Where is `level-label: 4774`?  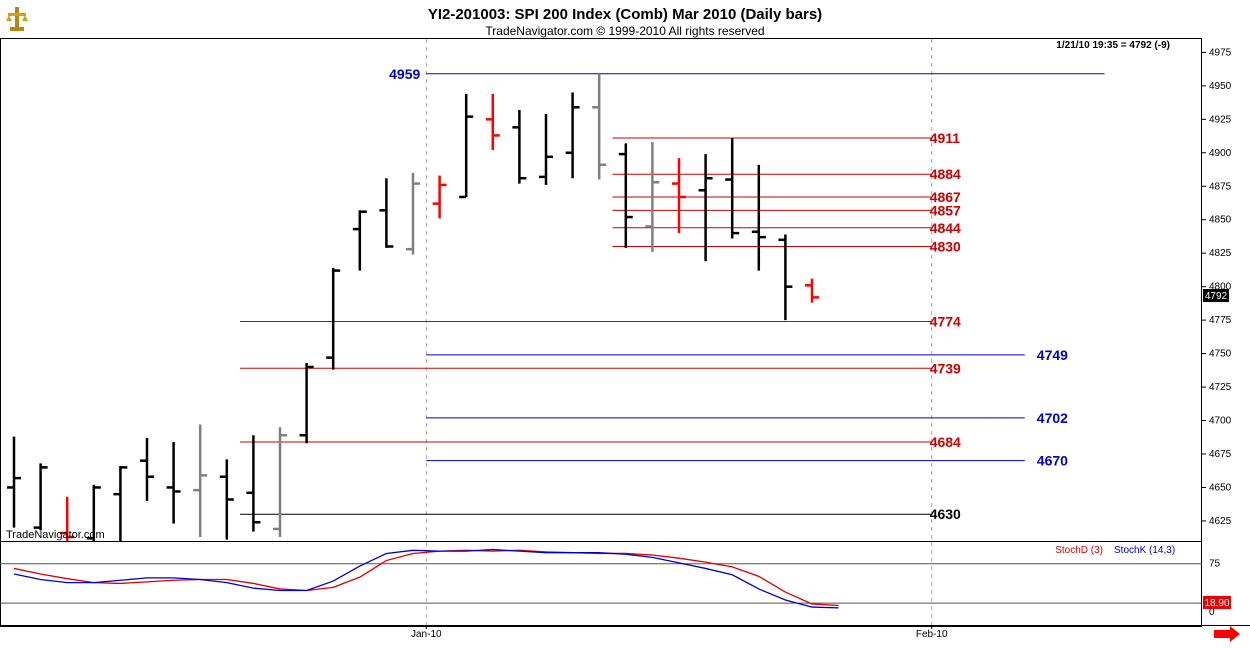 level-label: 4774 is located at coordinates (945, 321).